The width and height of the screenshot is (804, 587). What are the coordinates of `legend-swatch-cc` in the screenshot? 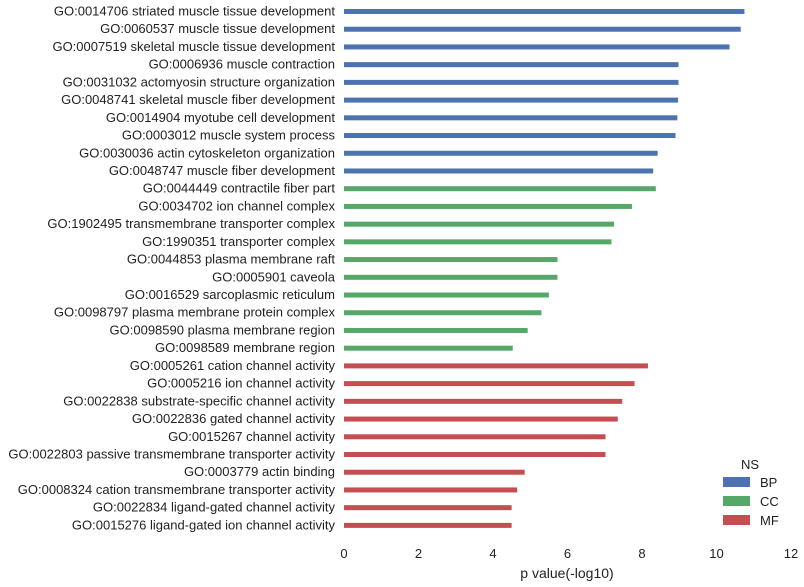 It's located at (736, 501).